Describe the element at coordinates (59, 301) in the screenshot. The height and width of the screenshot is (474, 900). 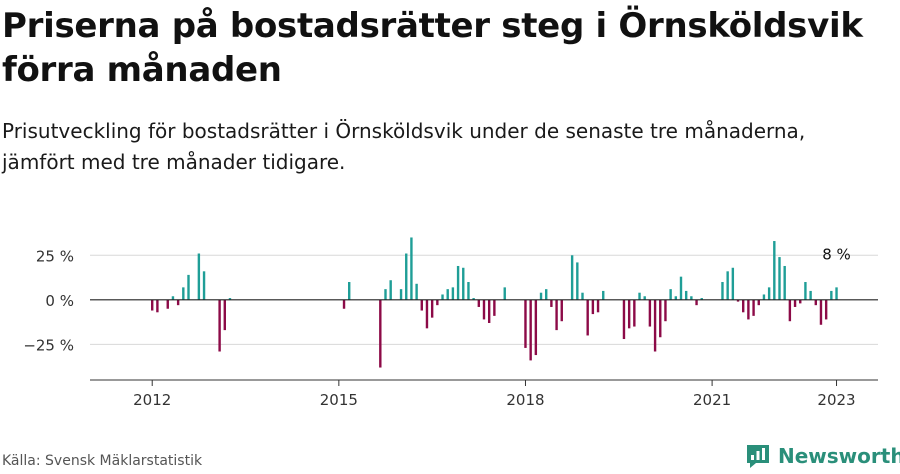
I see `y-tick-label: 0 %` at that location.